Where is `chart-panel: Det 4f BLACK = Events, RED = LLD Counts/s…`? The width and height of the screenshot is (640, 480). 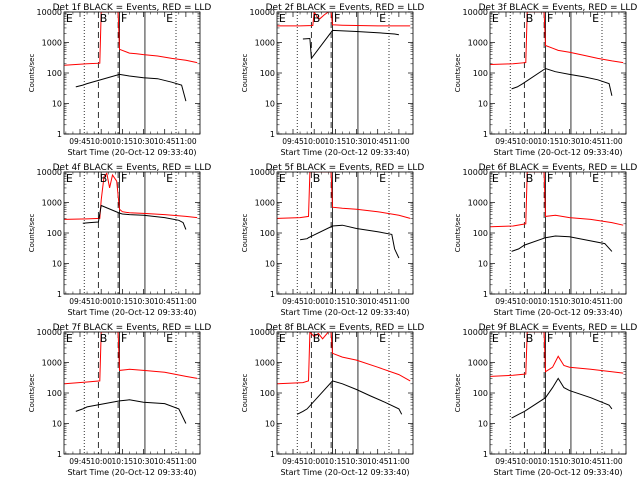 chart-panel: Det 4f BLACK = Events, RED = LLD Counts/s… is located at coordinates (119, 240).